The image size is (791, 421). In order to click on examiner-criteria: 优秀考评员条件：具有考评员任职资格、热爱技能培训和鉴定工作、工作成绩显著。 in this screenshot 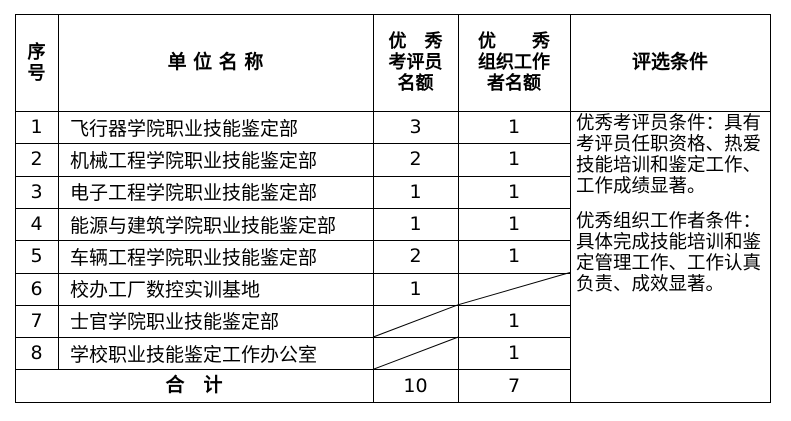, I will do `click(669, 155)`.